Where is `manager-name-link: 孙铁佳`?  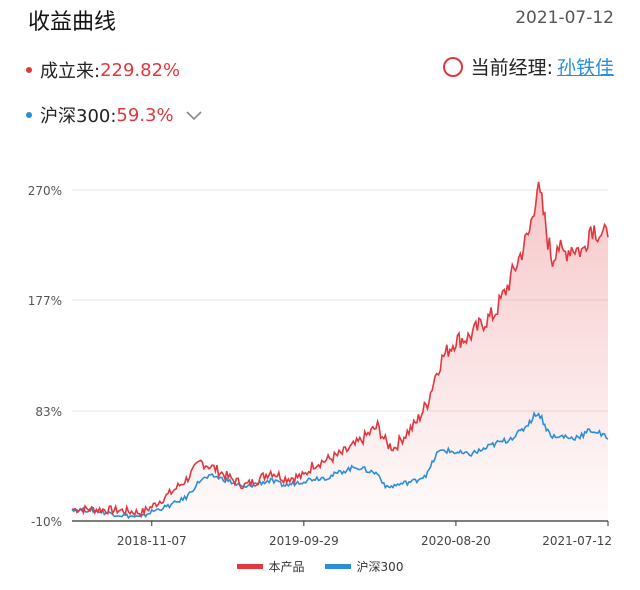
manager-name-link: 孙铁佳 is located at coordinates (585, 68).